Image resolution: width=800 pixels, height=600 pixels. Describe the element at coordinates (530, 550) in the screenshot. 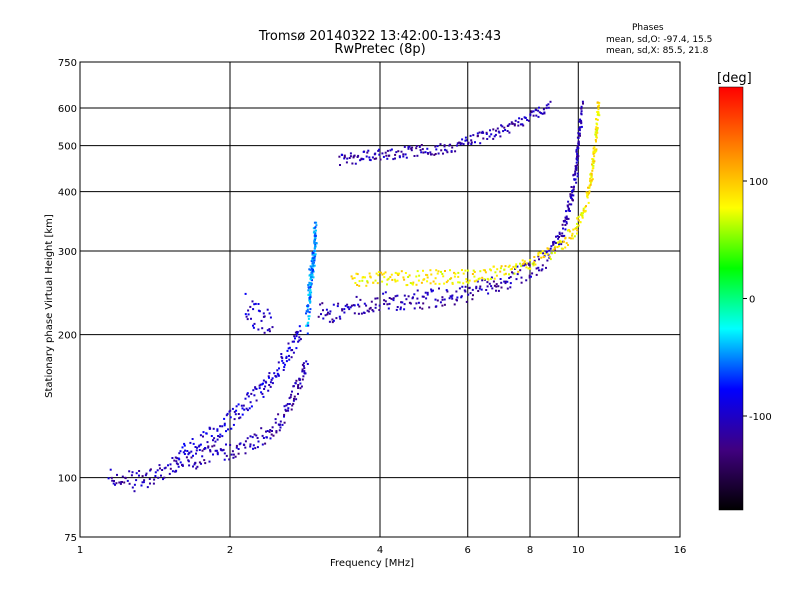

I see `x-tick-label: 8` at that location.